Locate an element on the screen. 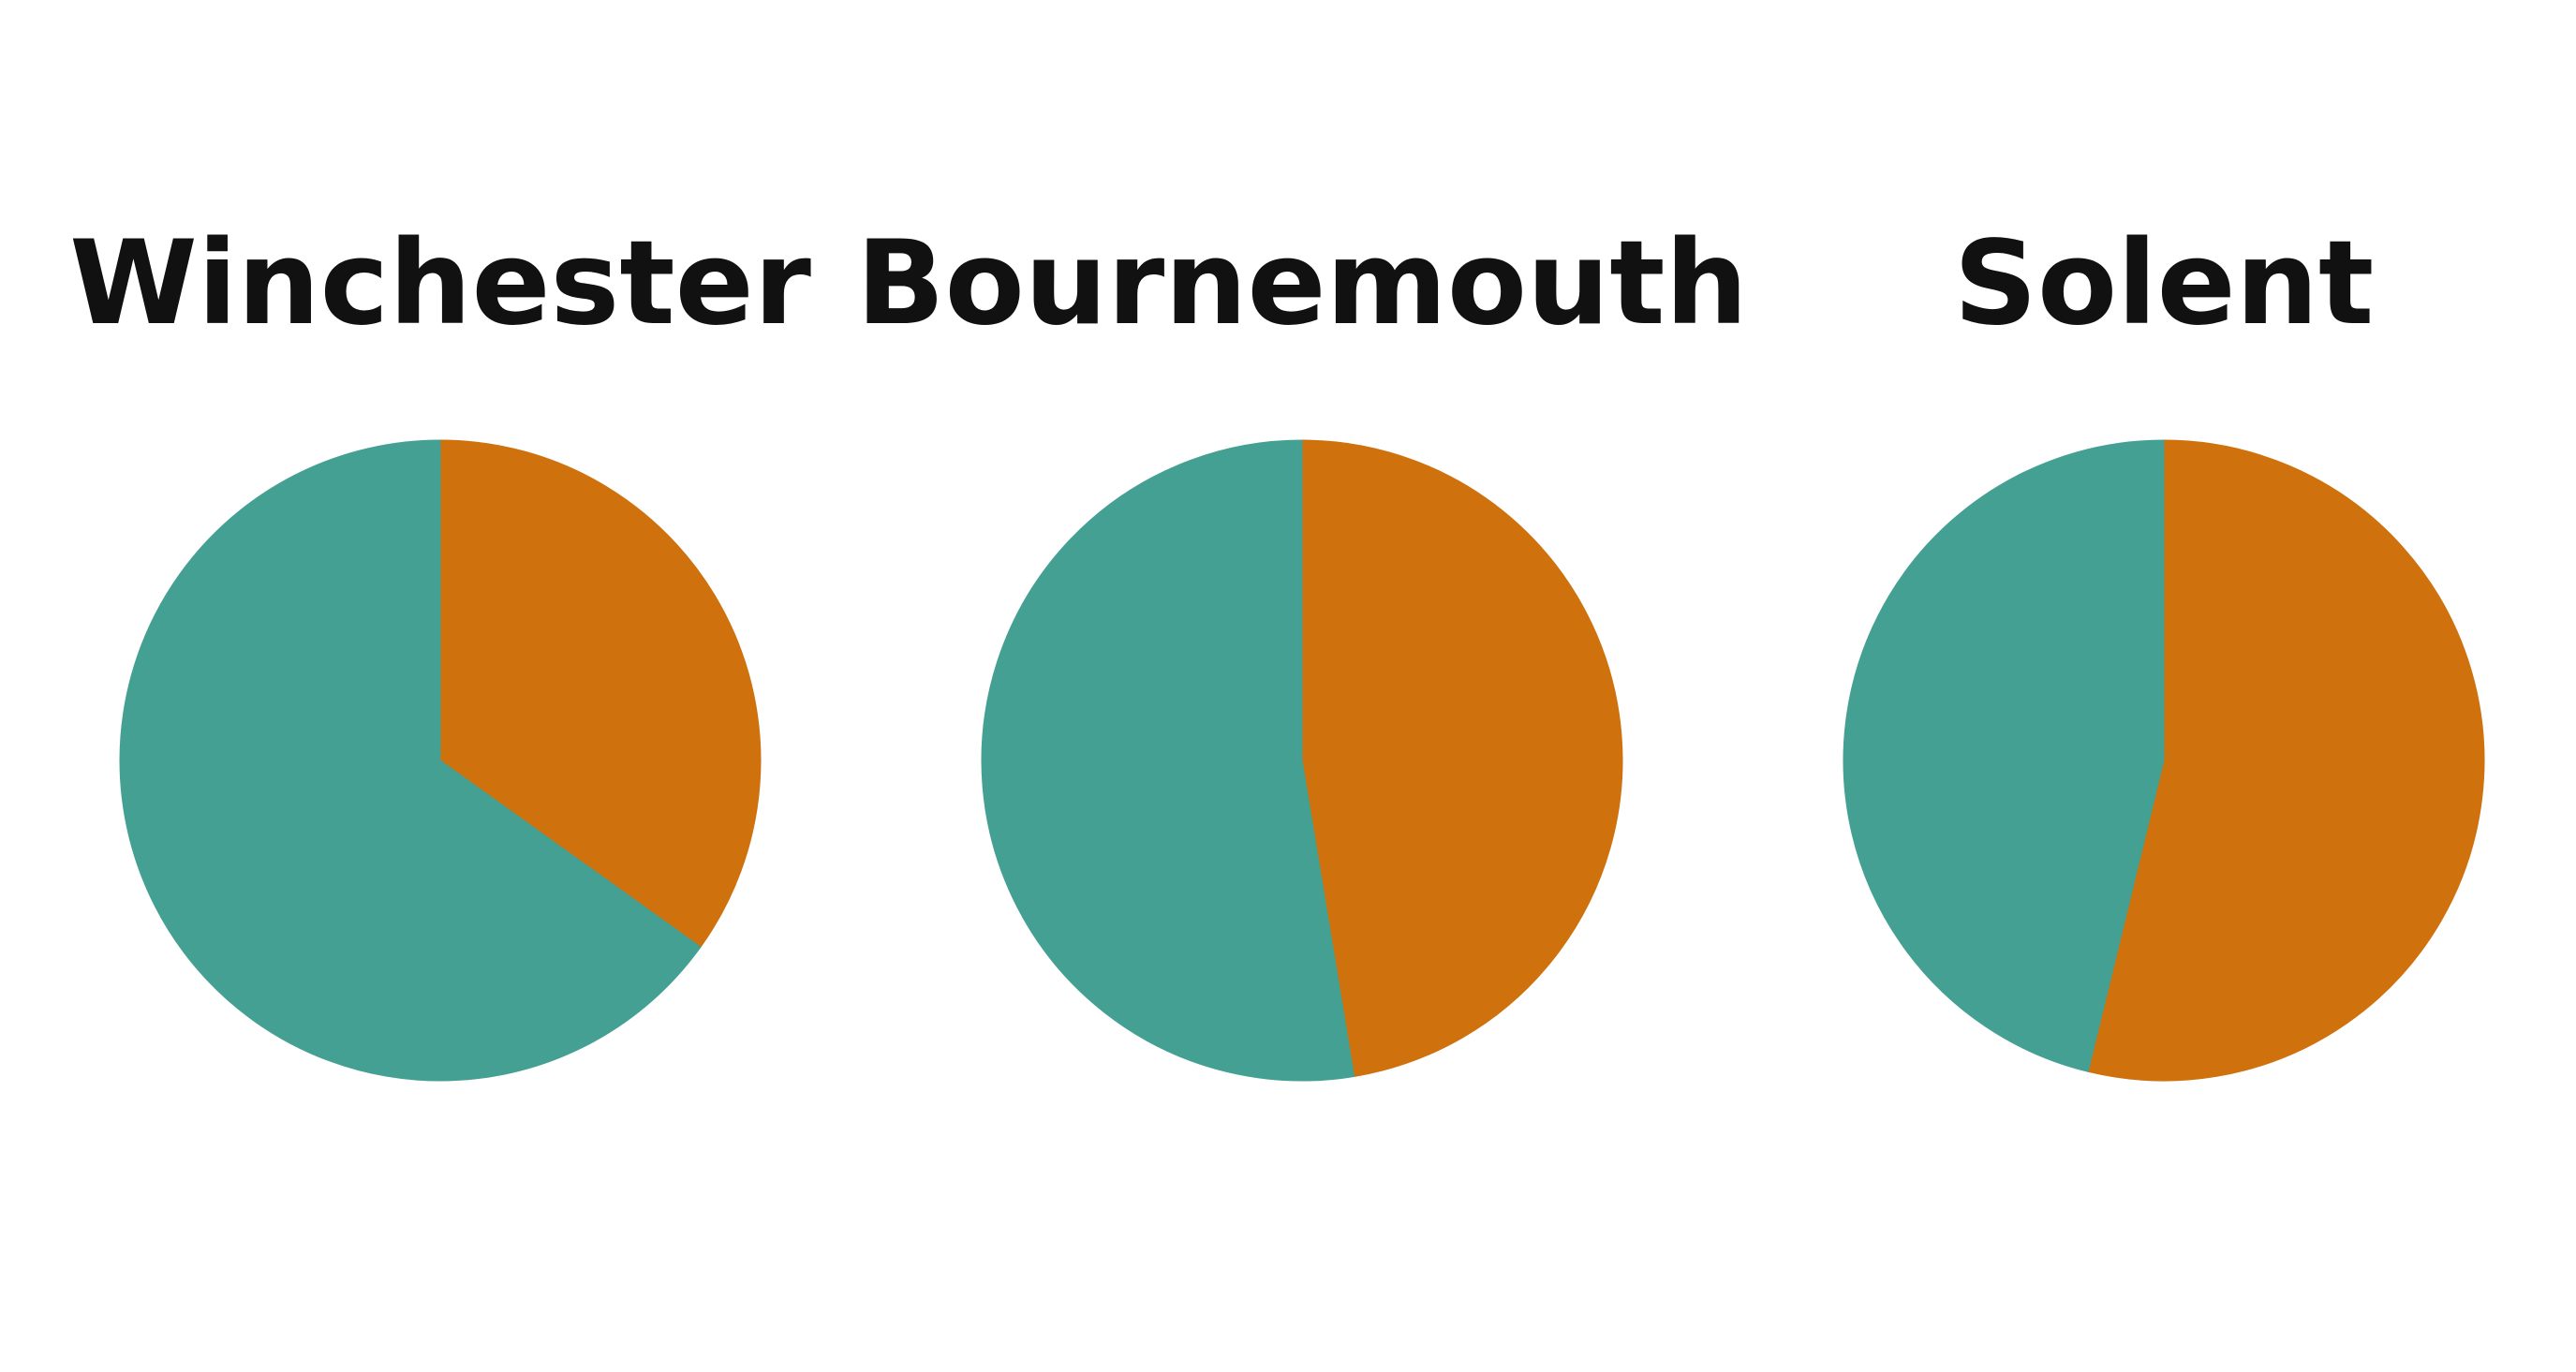  pie-title-winchester: Winchester is located at coordinates (440, 283).